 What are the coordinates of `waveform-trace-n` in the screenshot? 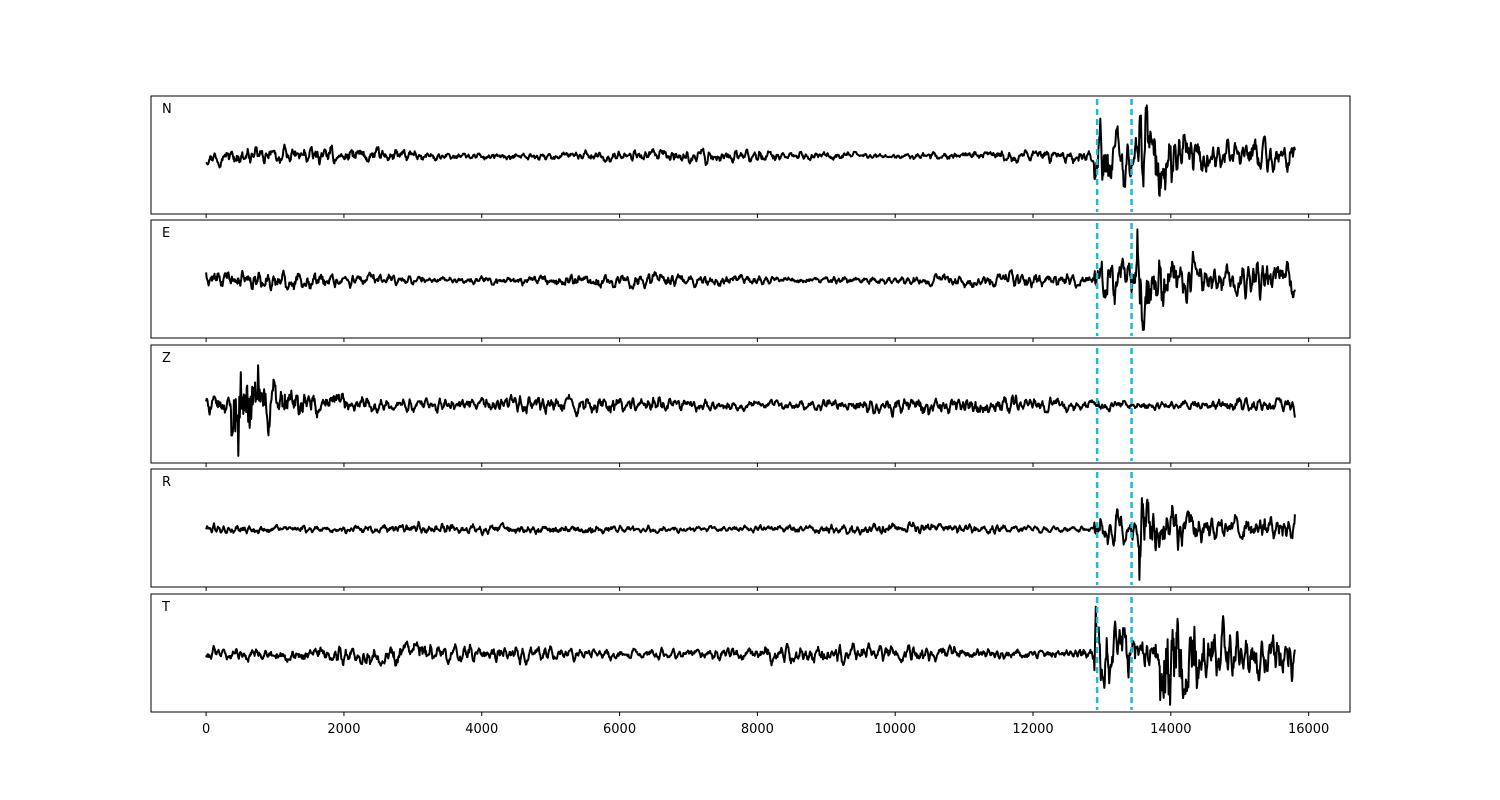 It's located at (750, 150).